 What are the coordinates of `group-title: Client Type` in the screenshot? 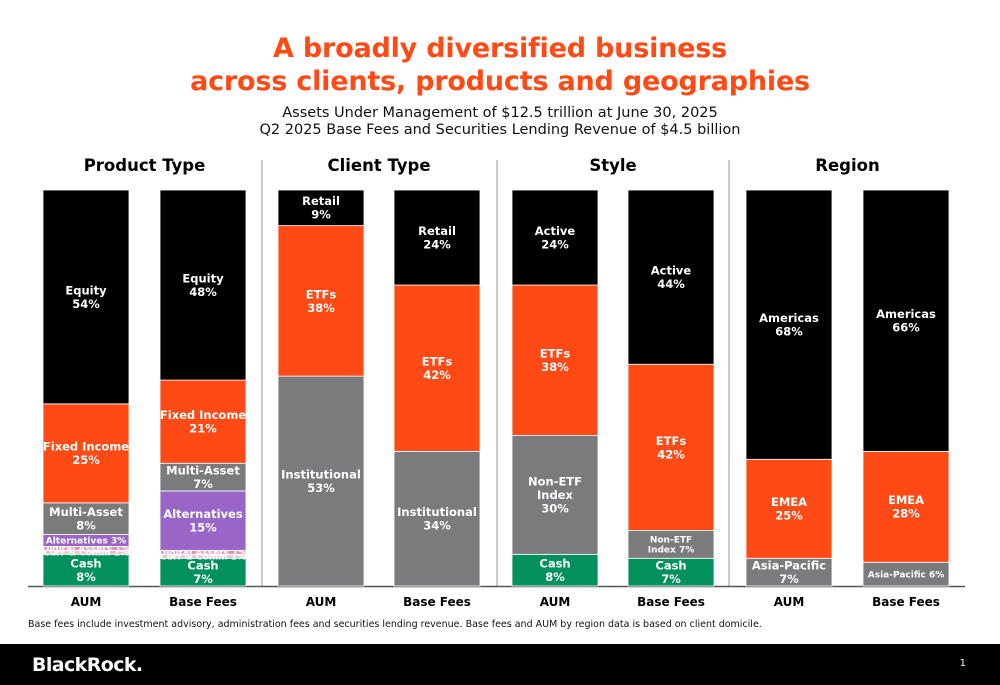 It's located at (378, 165).